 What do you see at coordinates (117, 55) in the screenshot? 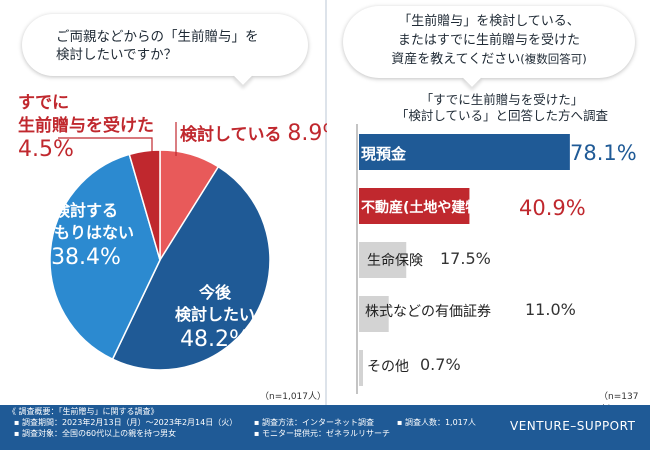
I see `pie-question-line2: 検討したいですか？` at bounding box center [117, 55].